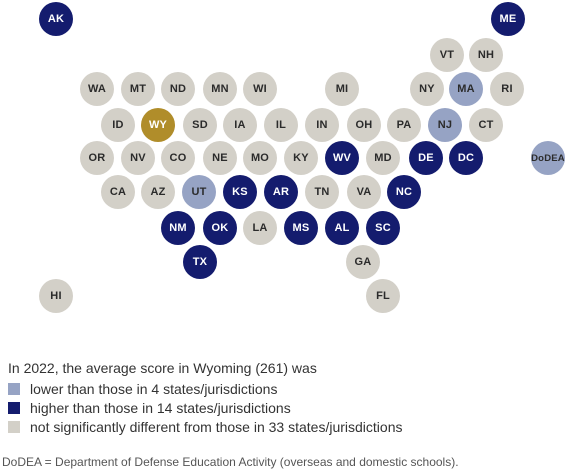 The width and height of the screenshot is (570, 472). Describe the element at coordinates (301, 158) in the screenshot. I see `state-ky: KY` at that location.